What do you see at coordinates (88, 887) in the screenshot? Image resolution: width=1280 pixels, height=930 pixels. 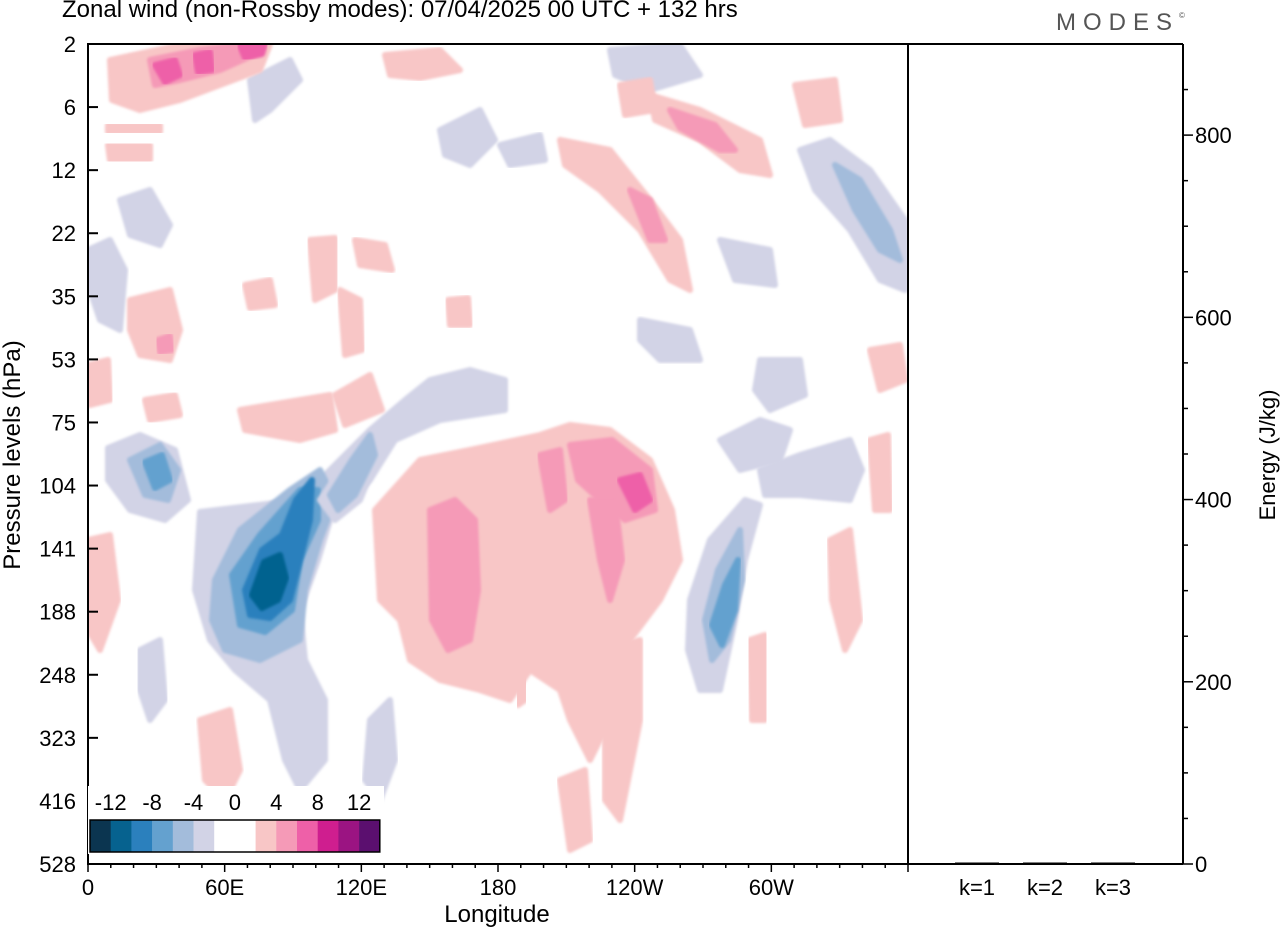 I see `x-tick-label: 0` at bounding box center [88, 887].